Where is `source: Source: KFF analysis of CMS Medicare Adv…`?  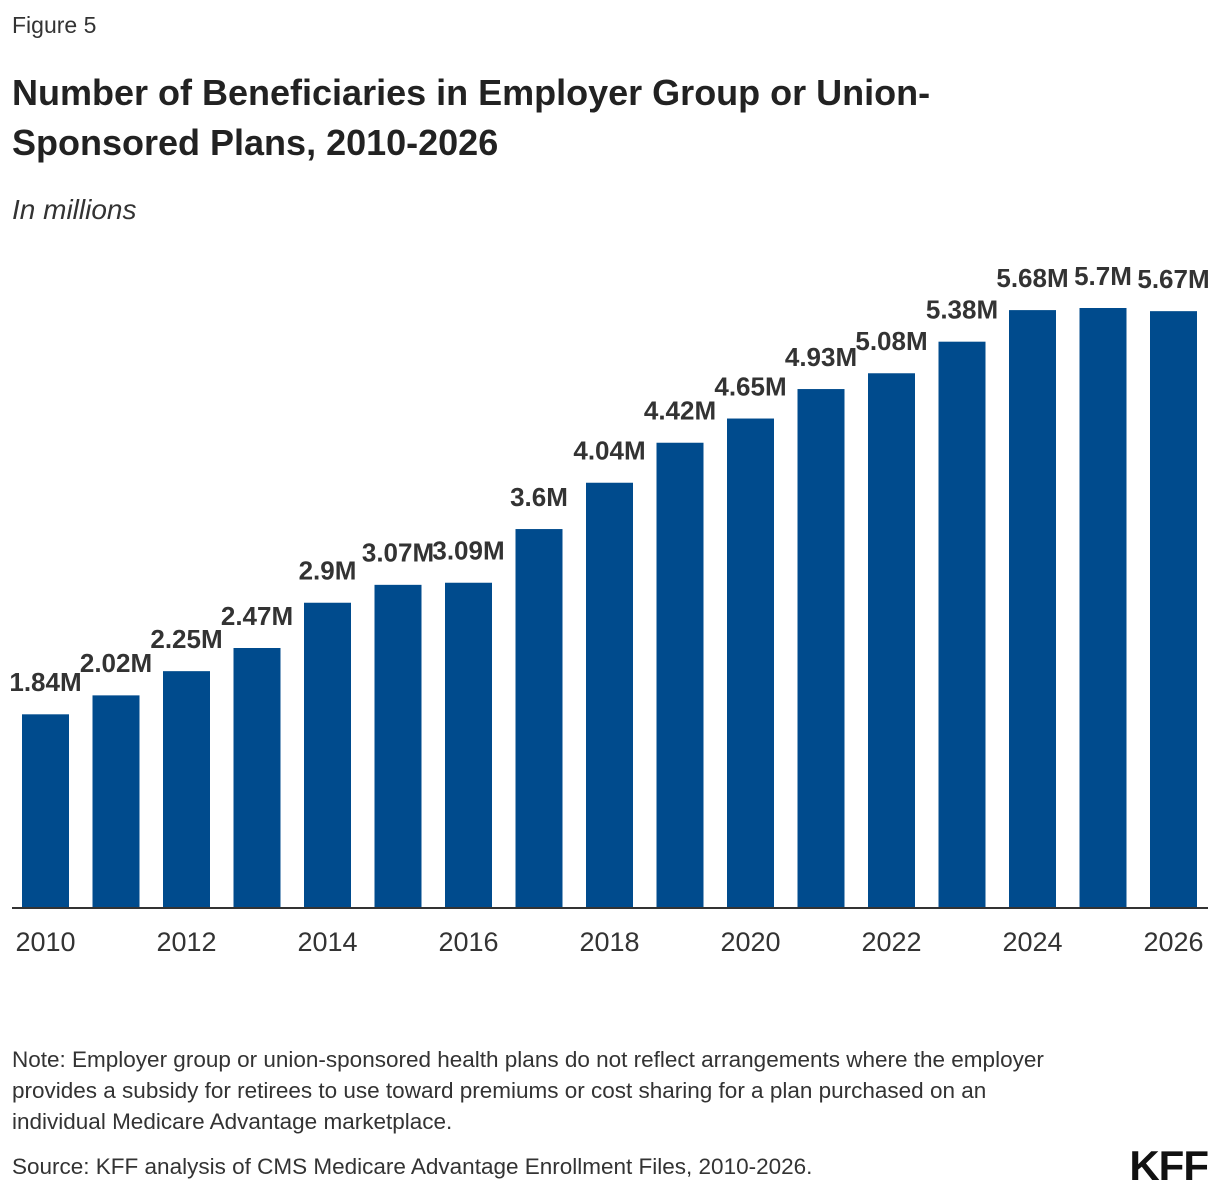
source: Source: KFF analysis of CMS Medicare Adv… is located at coordinates (412, 1166).